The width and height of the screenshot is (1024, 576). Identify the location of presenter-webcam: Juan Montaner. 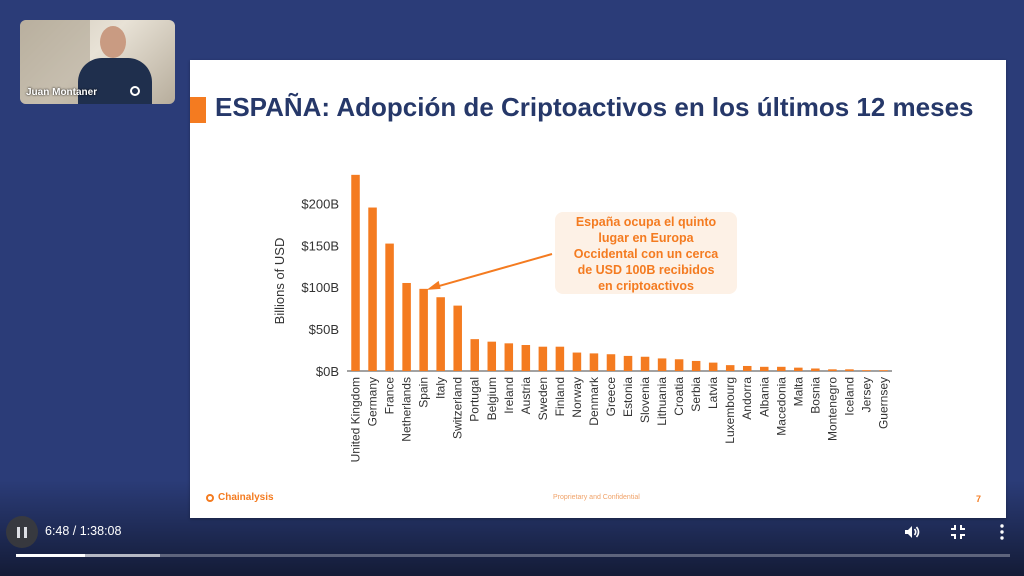
(97, 62).